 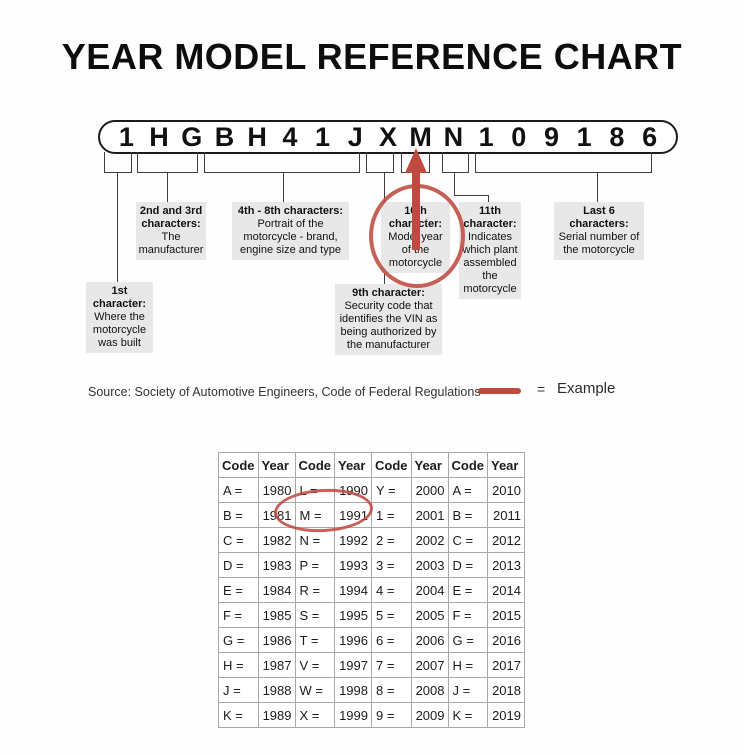 I want to click on year-cell: 2016, so click(x=506, y=640).